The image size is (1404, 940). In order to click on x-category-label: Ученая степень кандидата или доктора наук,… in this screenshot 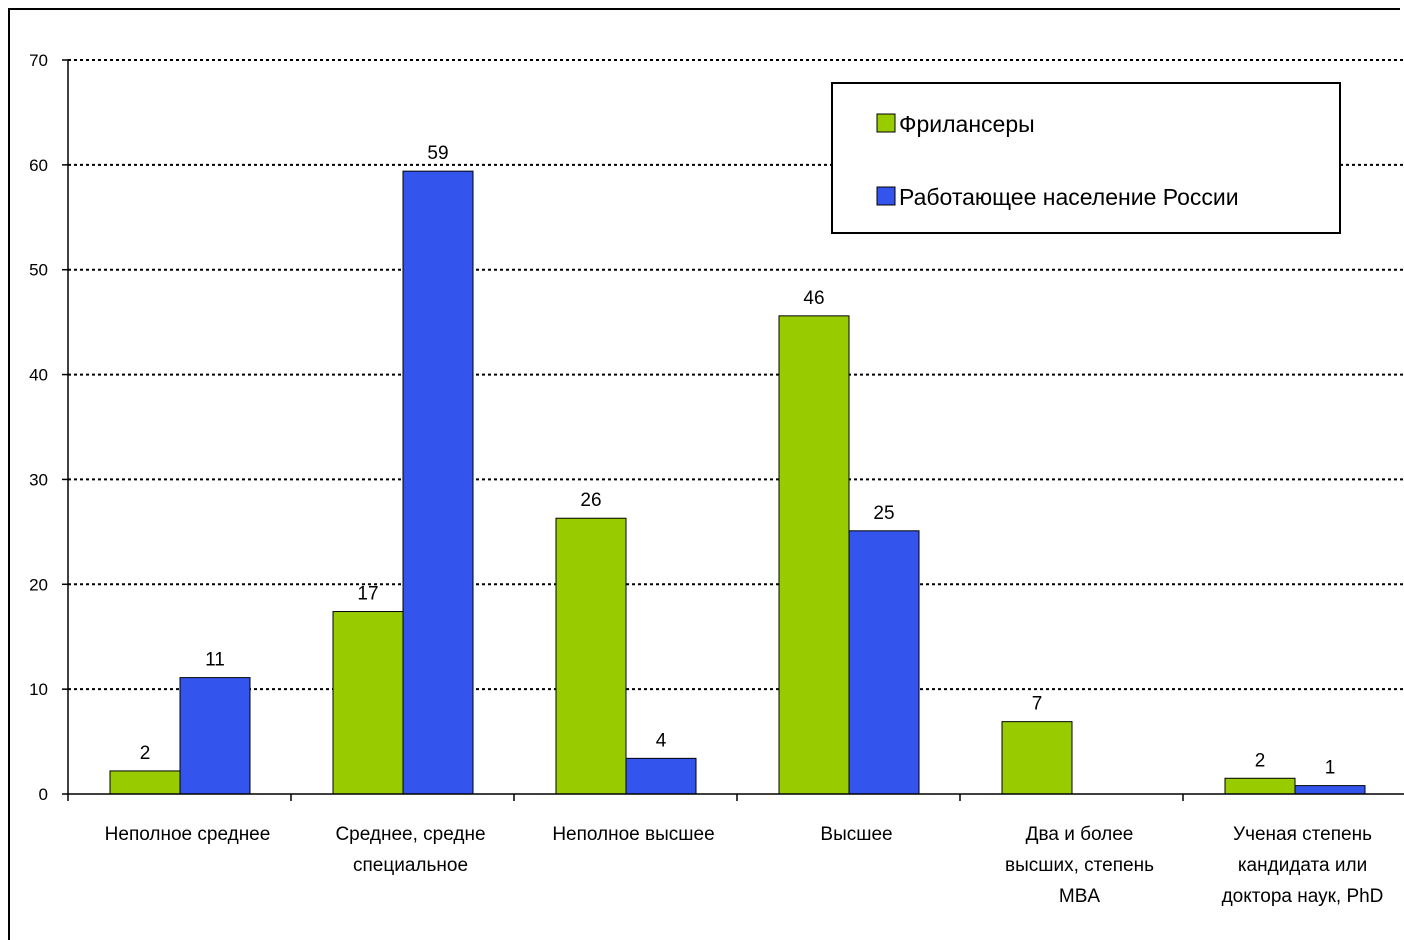, I will do `click(1303, 865)`.